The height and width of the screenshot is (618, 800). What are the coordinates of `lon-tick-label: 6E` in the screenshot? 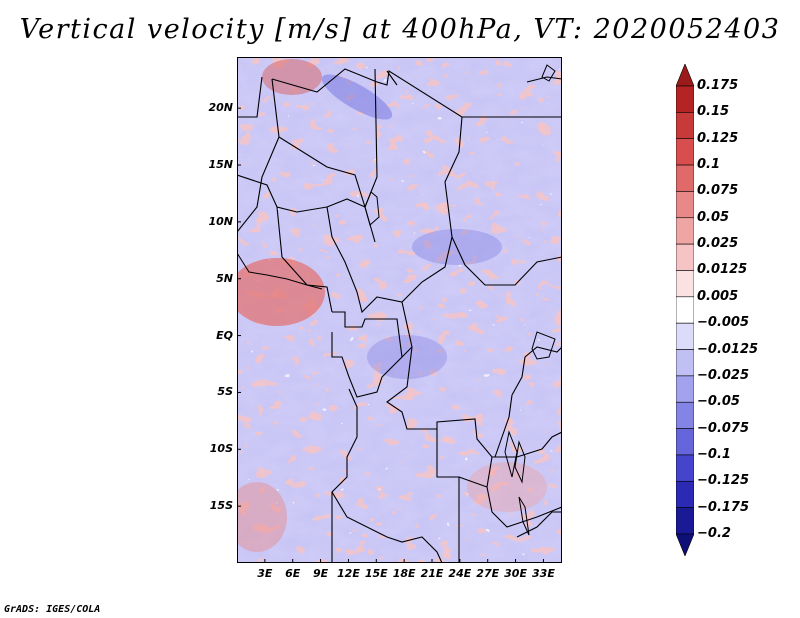 It's located at (293, 573).